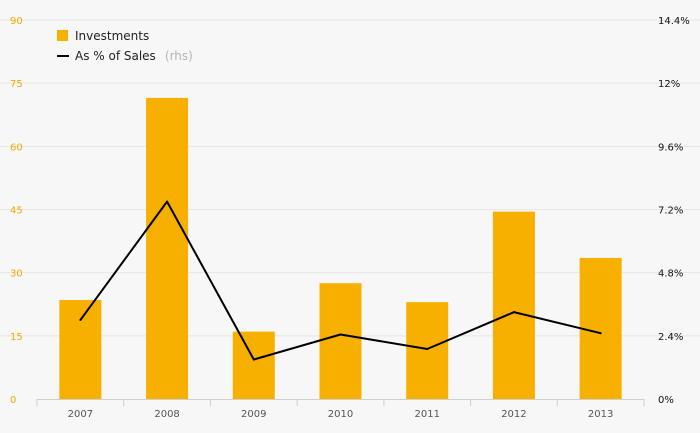  Describe the element at coordinates (80, 414) in the screenshot. I see `x-tick-label: 2007` at that location.